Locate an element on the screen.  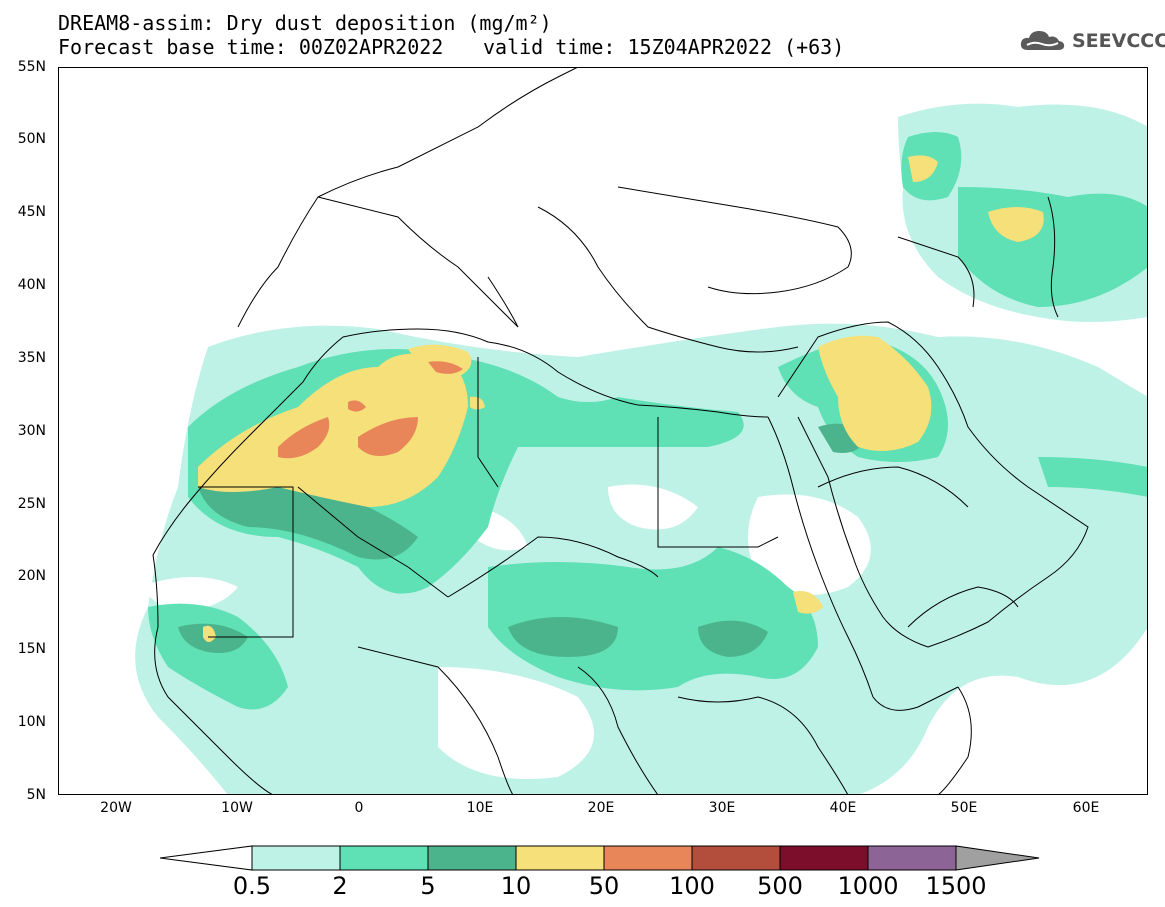
lon-label: 60E is located at coordinates (1086, 808).